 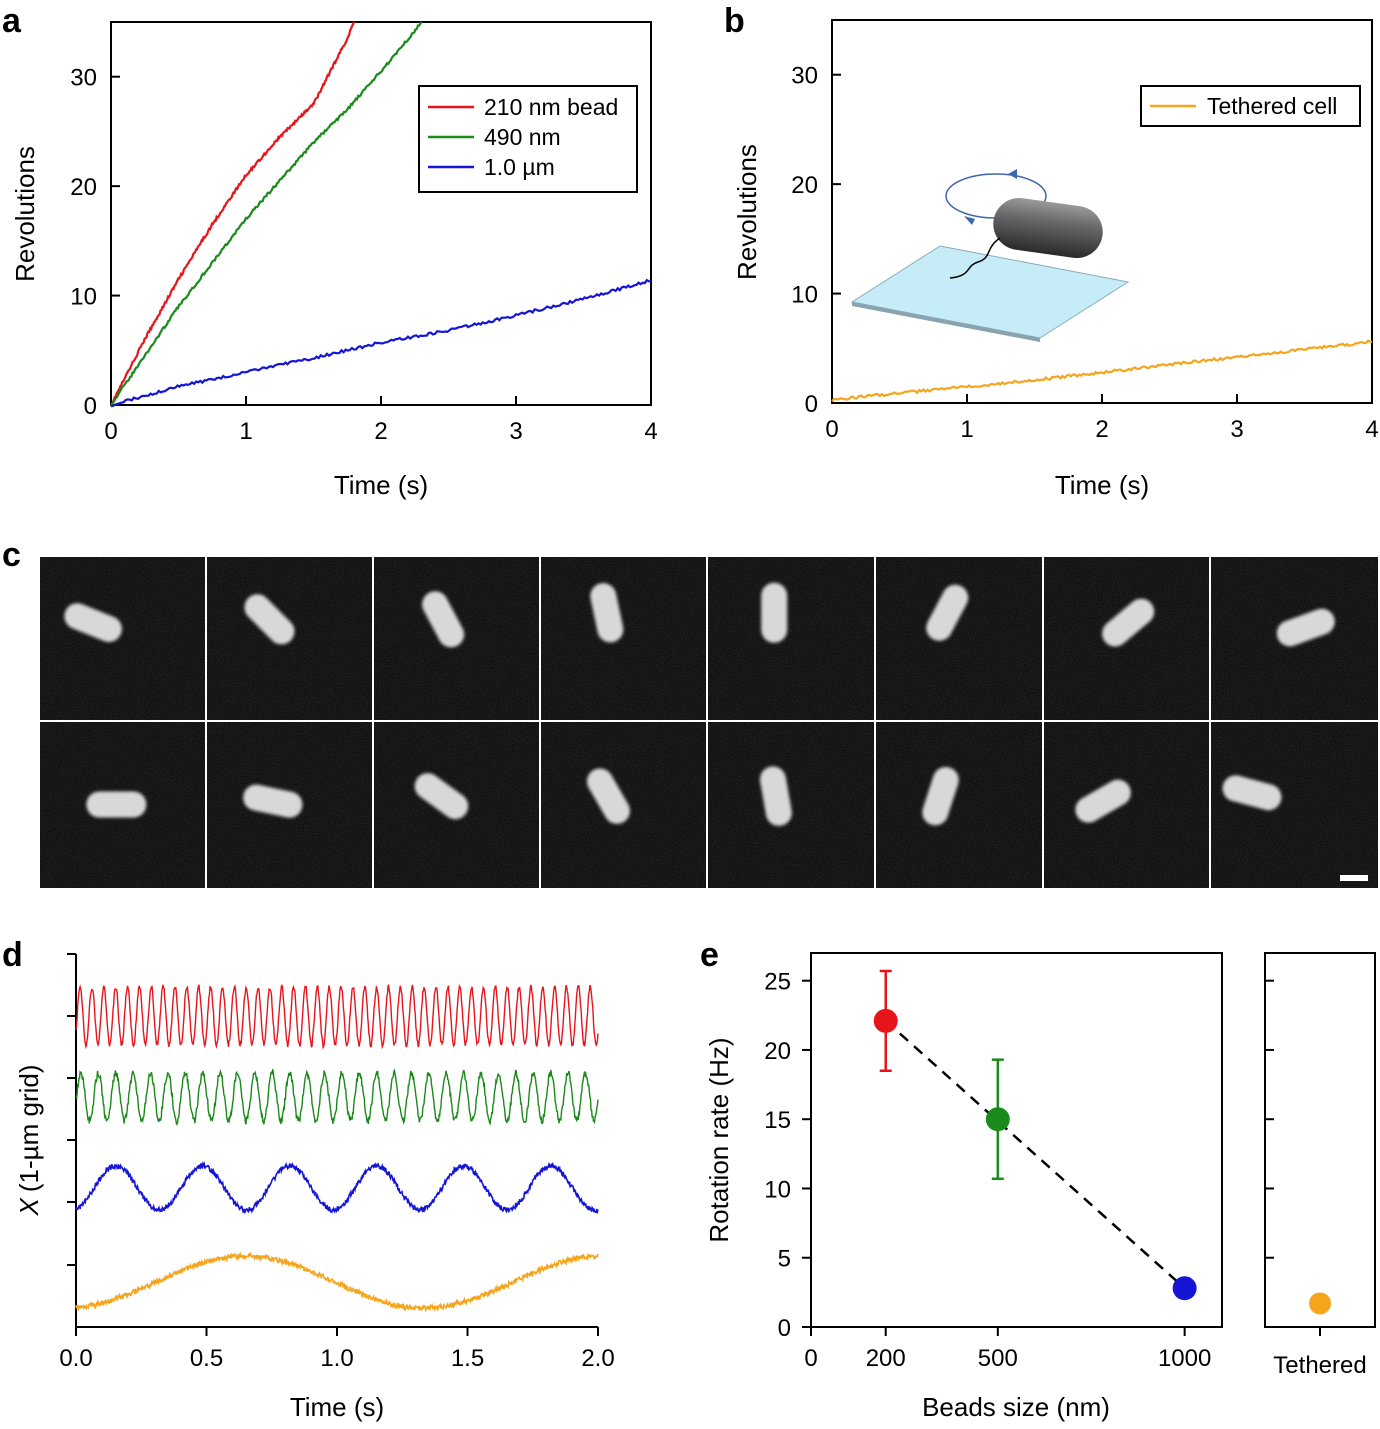 What do you see at coordinates (1016, 1407) in the screenshot?
I see `panel-e-xlabel: Beads size (nm)` at bounding box center [1016, 1407].